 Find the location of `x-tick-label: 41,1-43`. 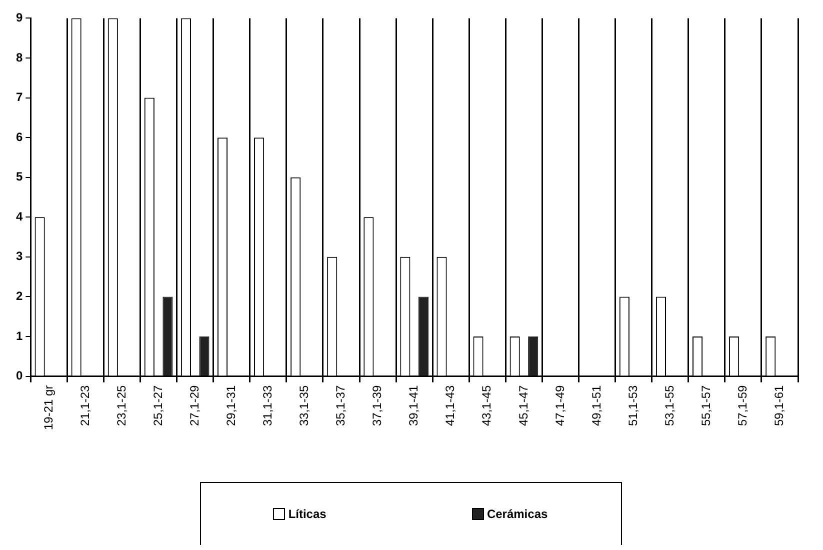

x-tick-label: 41,1-43 is located at coordinates (450, 405).